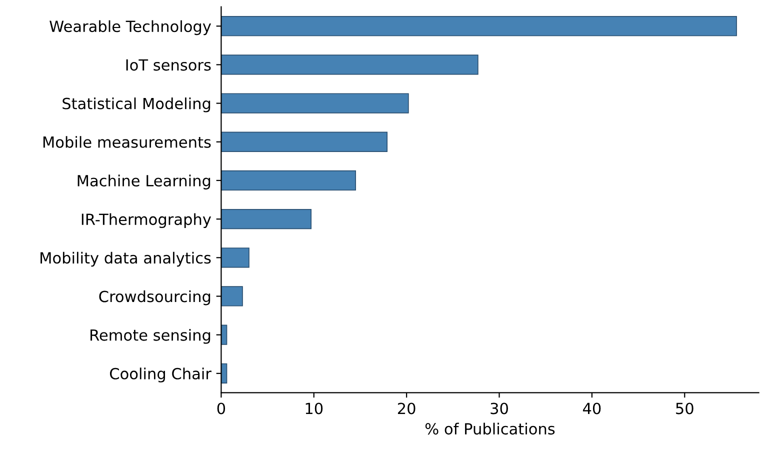 This screenshot has width=768, height=454. What do you see at coordinates (499, 408) in the screenshot?
I see `x-tick-label: 30` at bounding box center [499, 408].